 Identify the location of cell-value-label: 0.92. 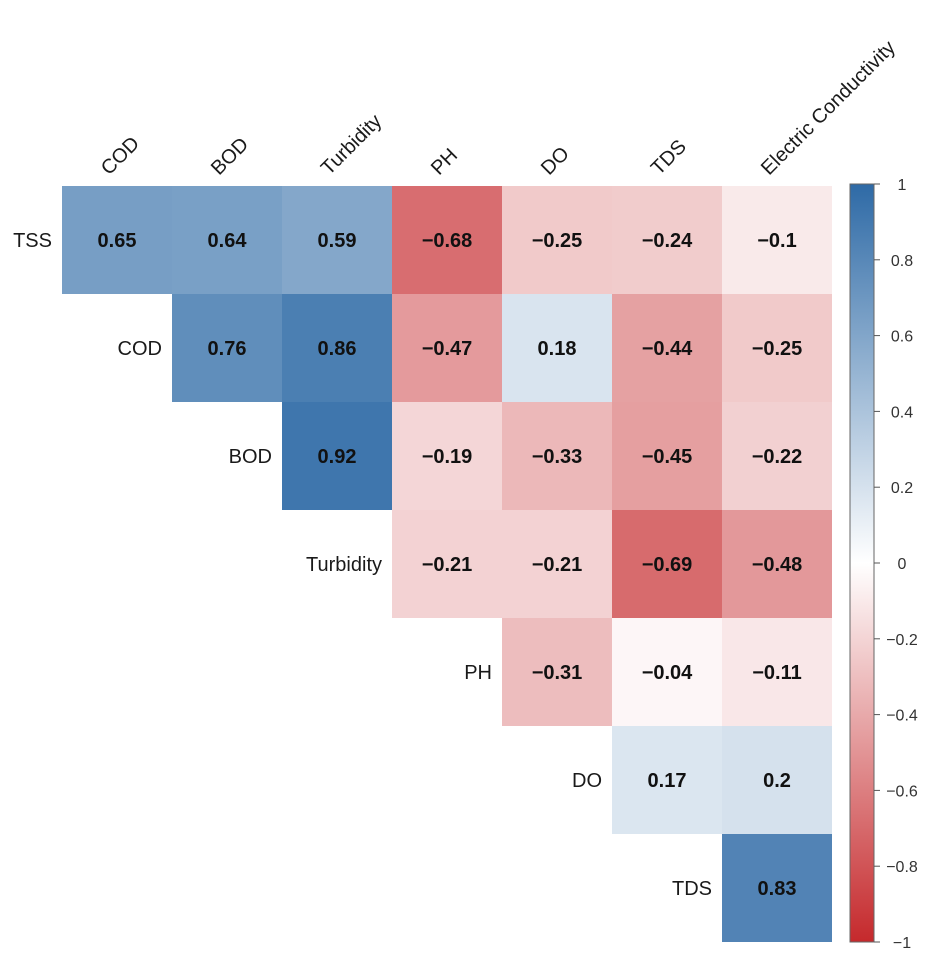
(337, 457).